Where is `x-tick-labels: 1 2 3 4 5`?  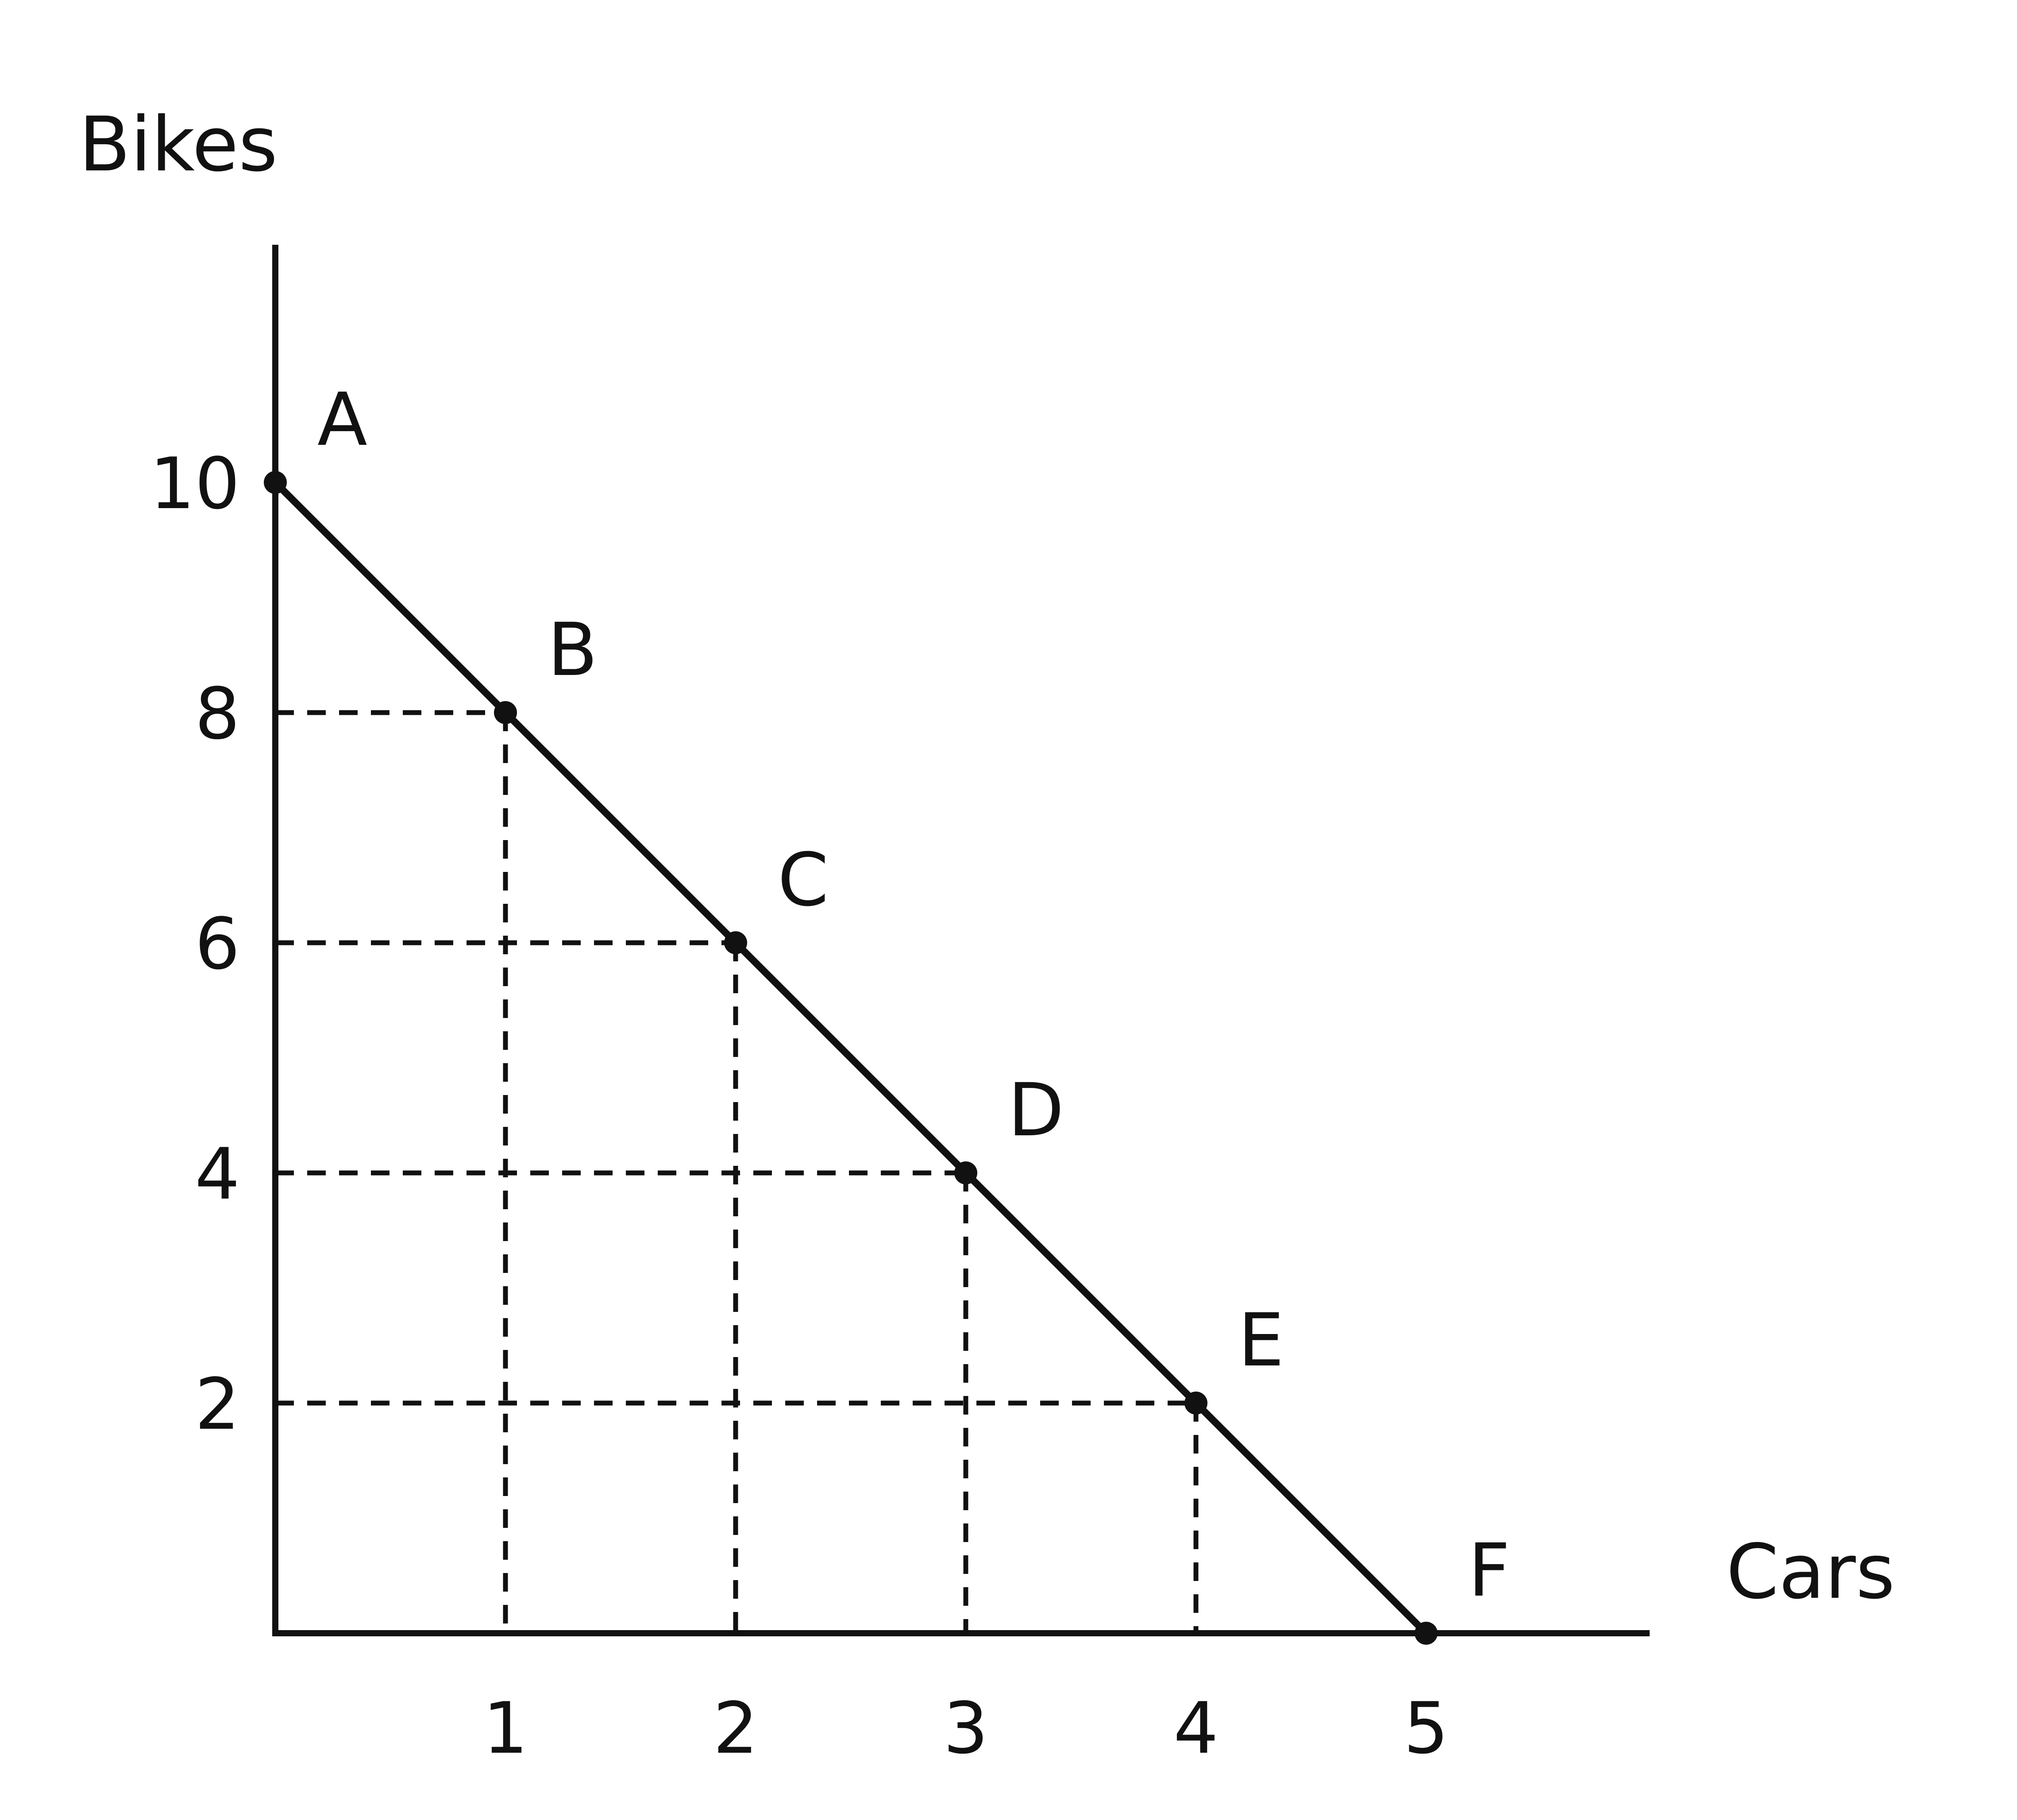
x-tick-labels: 1 2 3 4 5 is located at coordinates (966, 1728).